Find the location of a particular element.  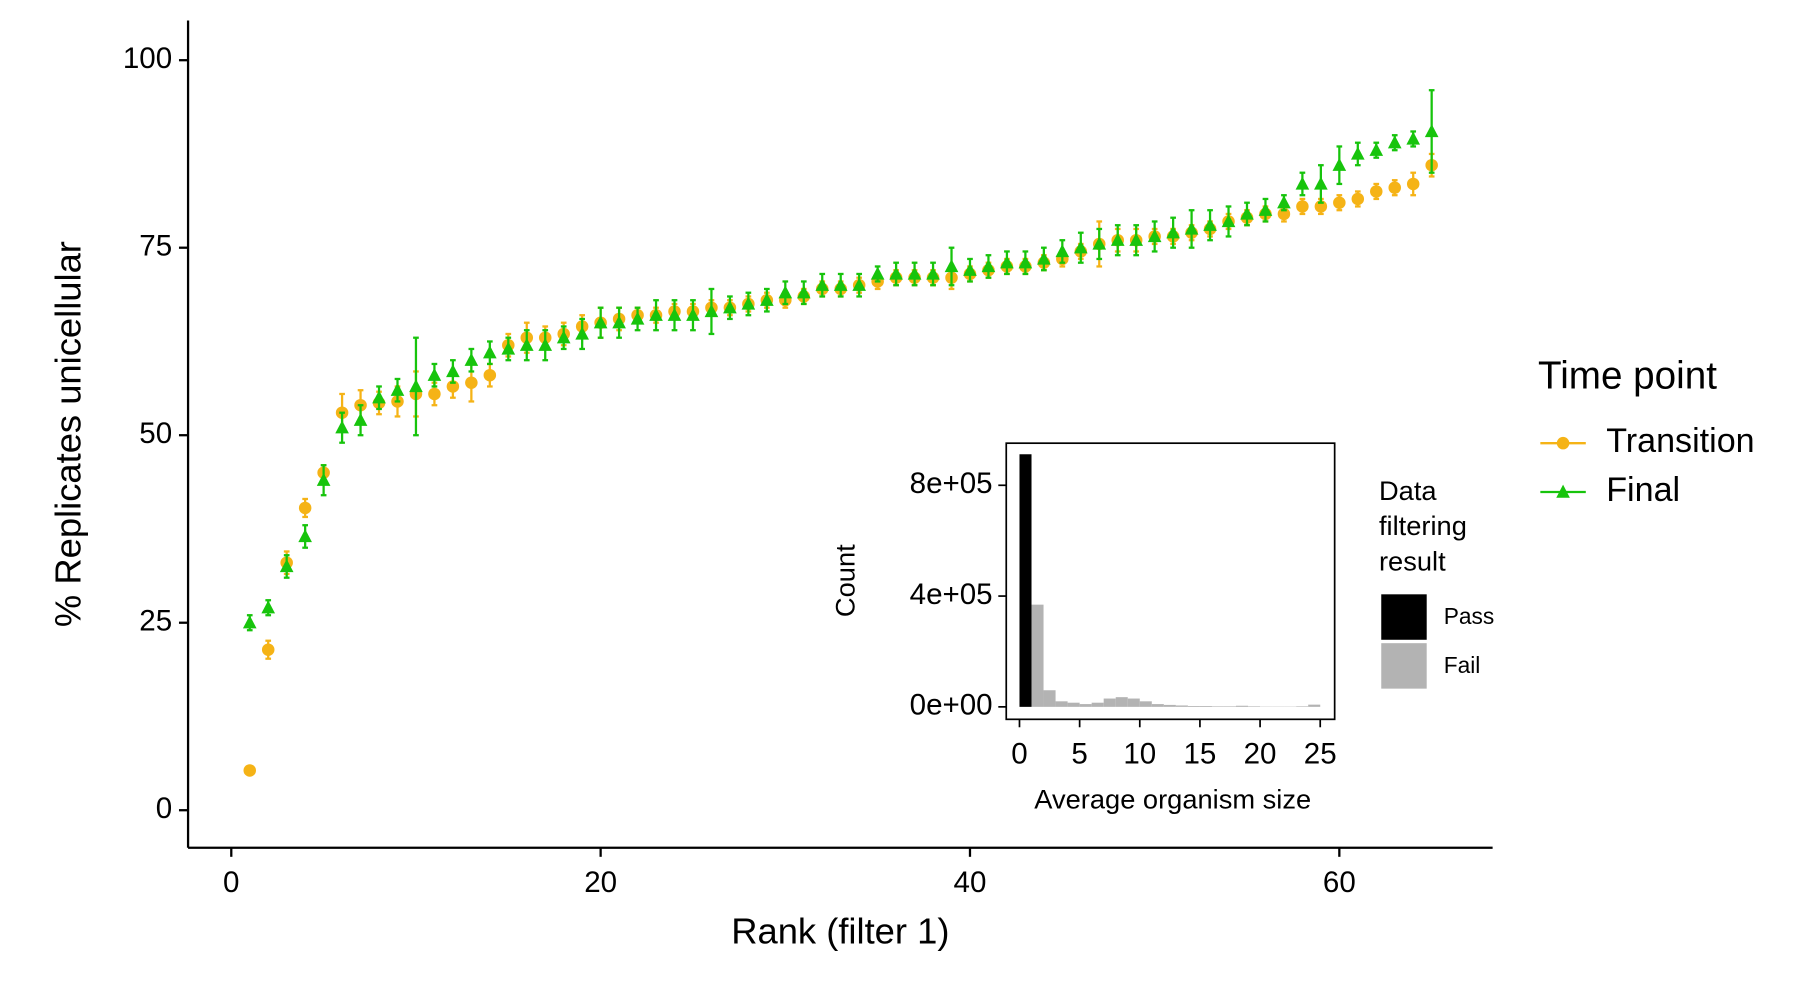

y-tick-label: 0 is located at coordinates (164, 808).